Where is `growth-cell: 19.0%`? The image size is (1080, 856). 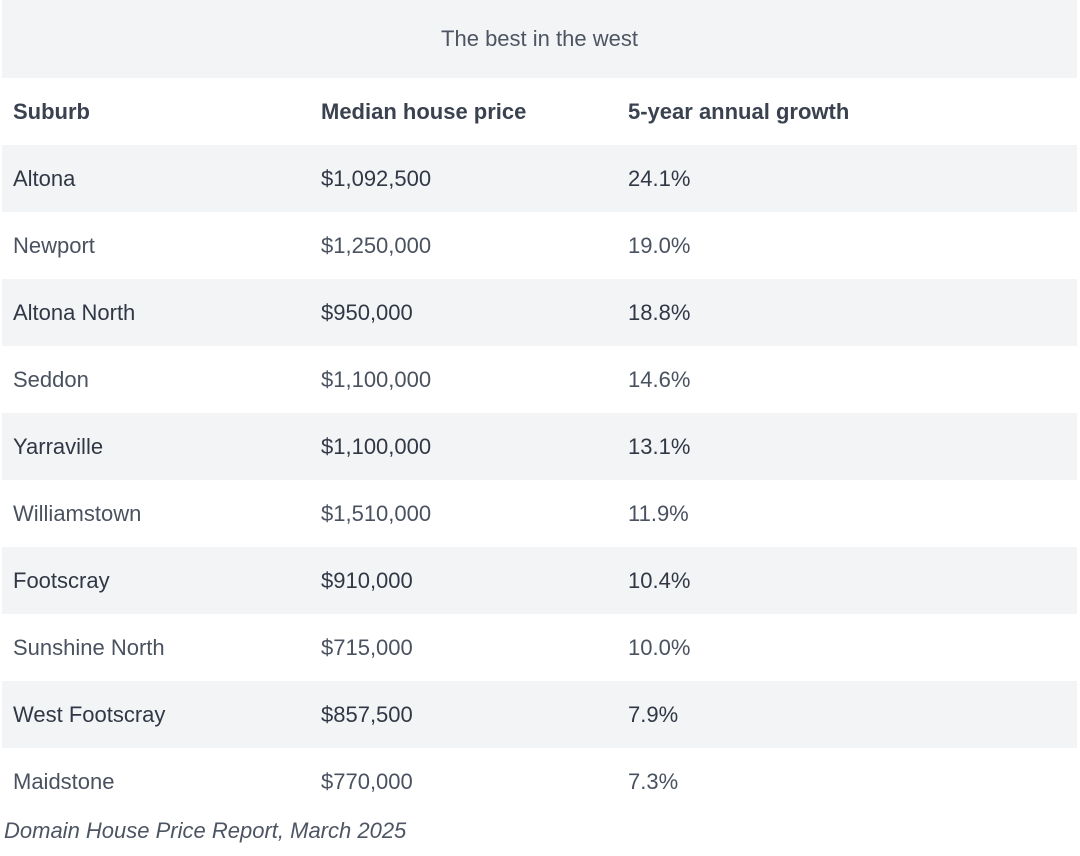 growth-cell: 19.0% is located at coordinates (847, 245).